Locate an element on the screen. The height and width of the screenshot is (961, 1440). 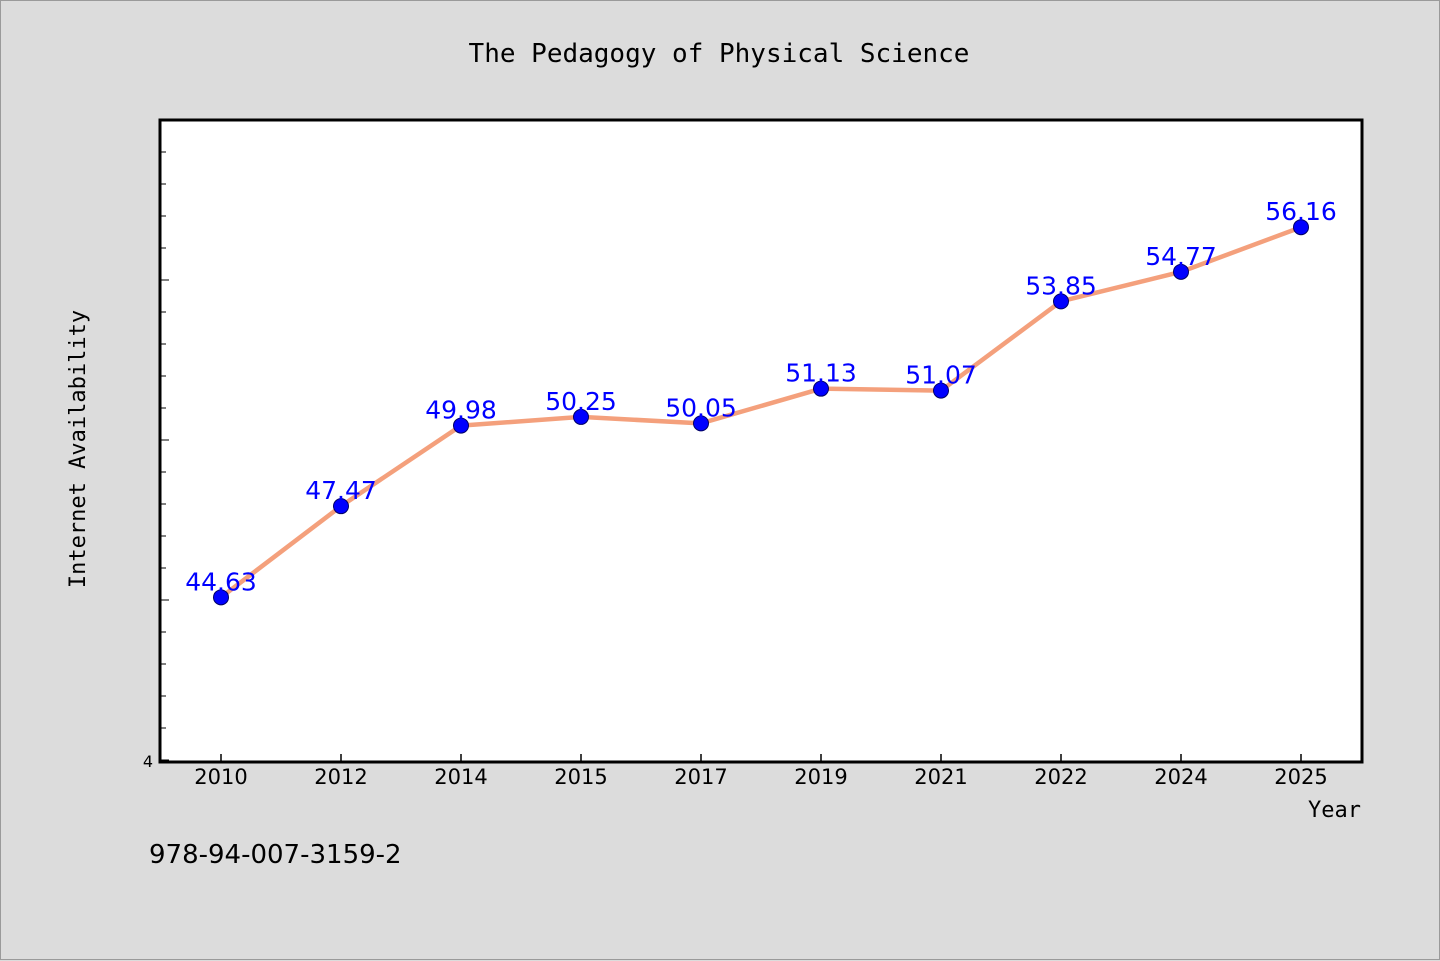
y-axis-label: Internet Availability is located at coordinates (78, 449).